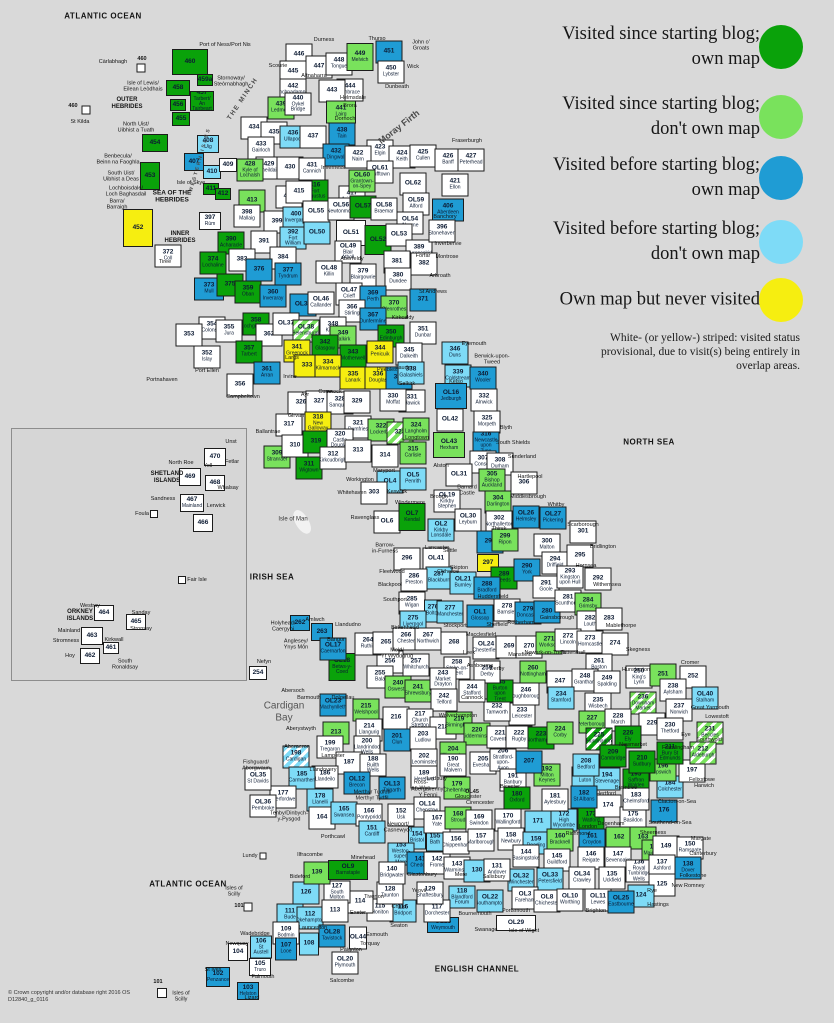 This screenshot has height=1023, width=834. I want to click on map-cell-351: 351 Dunbar, so click(423, 333).